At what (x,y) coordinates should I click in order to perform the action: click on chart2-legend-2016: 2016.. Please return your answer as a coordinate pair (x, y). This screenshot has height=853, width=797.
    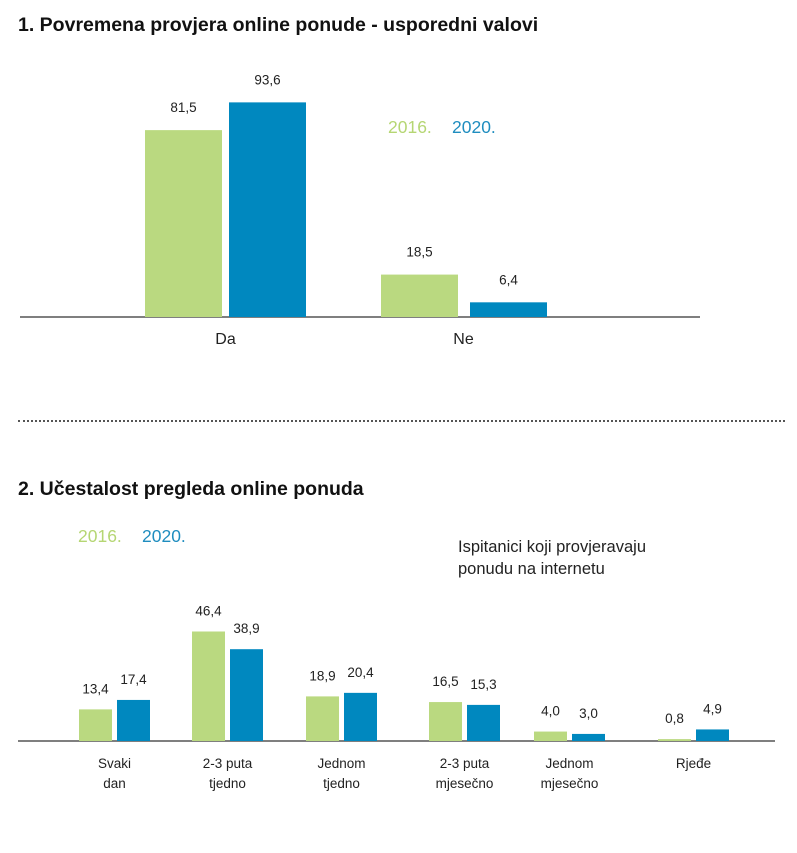
    Looking at the image, I should click on (100, 536).